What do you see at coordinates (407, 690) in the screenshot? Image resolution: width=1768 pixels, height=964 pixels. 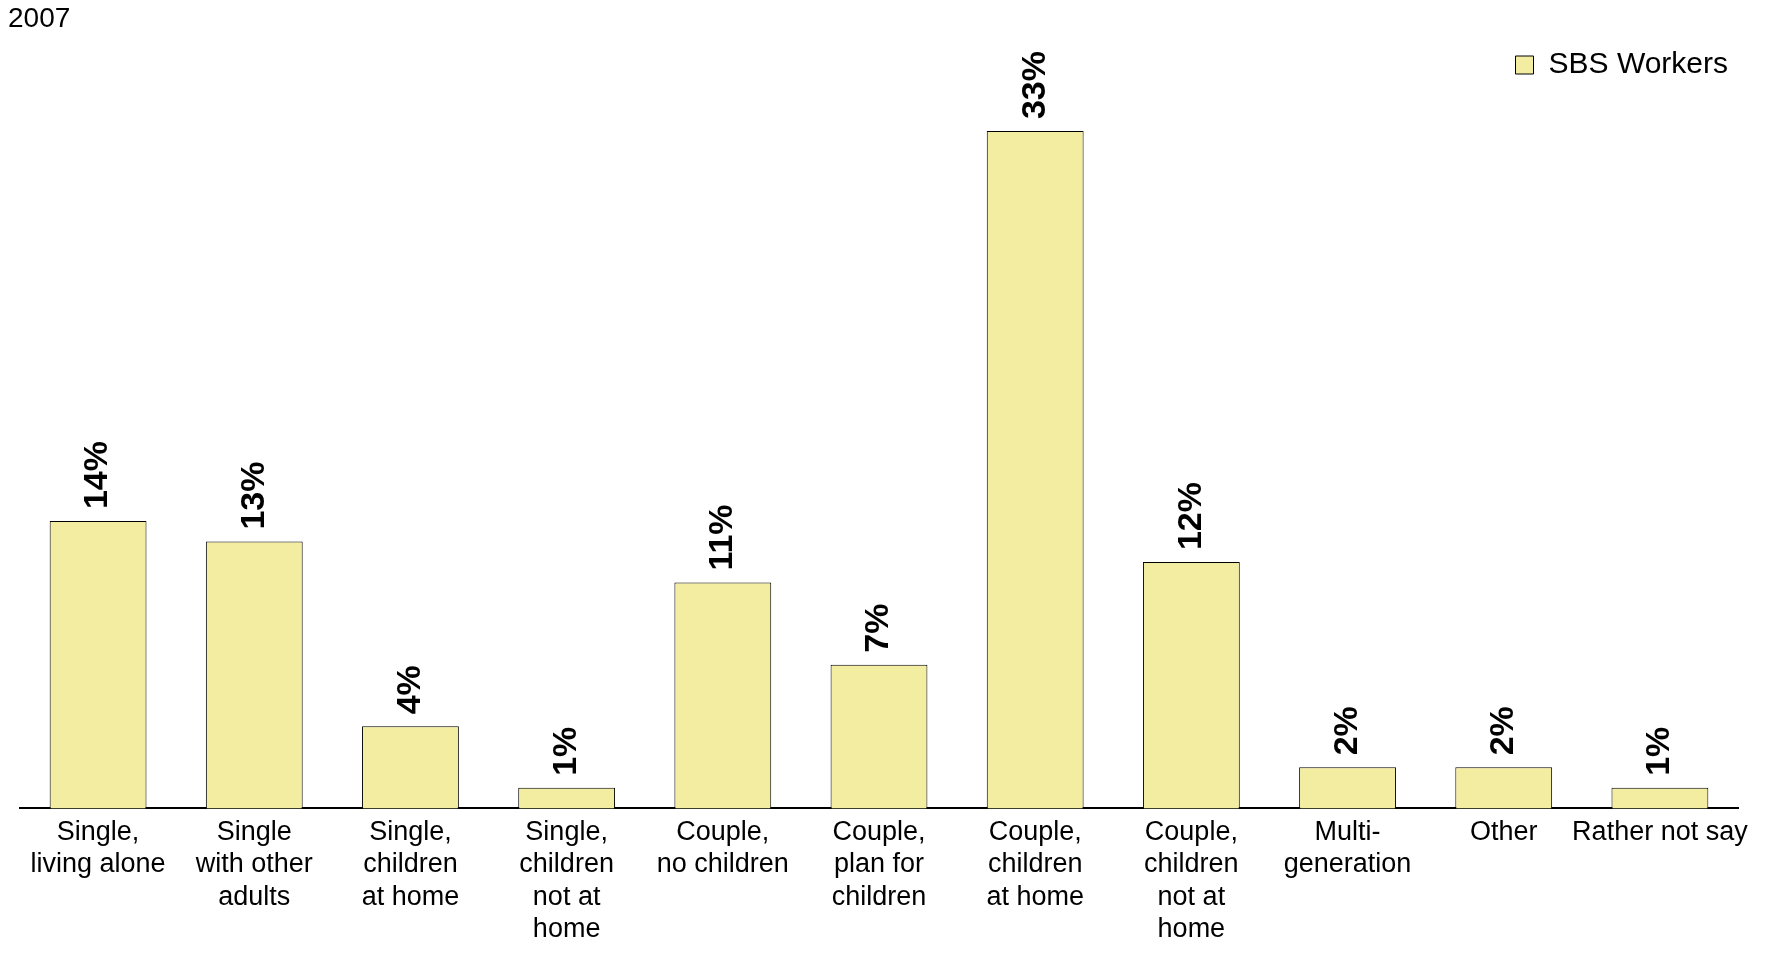 I see `data-label: 4%` at bounding box center [407, 690].